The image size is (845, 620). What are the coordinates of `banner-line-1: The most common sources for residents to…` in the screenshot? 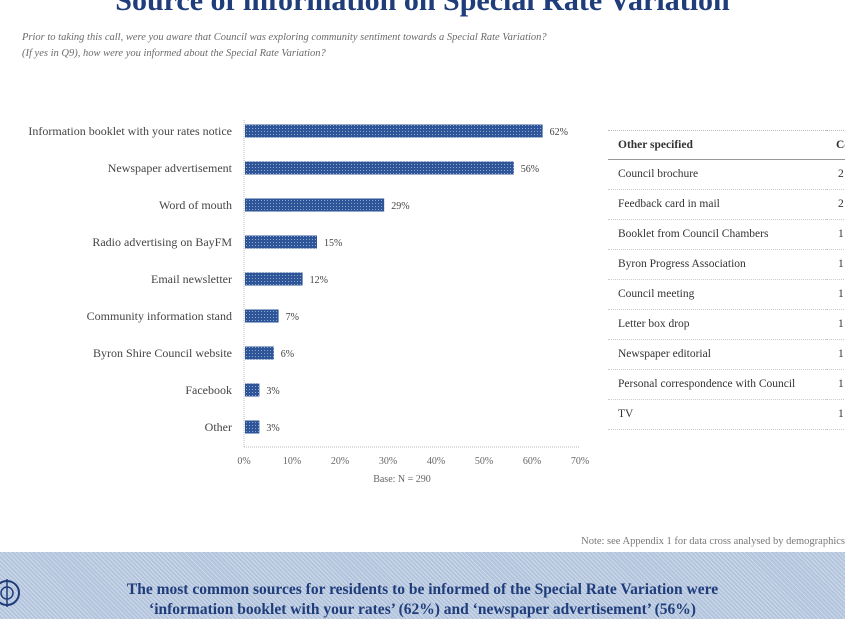 It's located at (422, 589).